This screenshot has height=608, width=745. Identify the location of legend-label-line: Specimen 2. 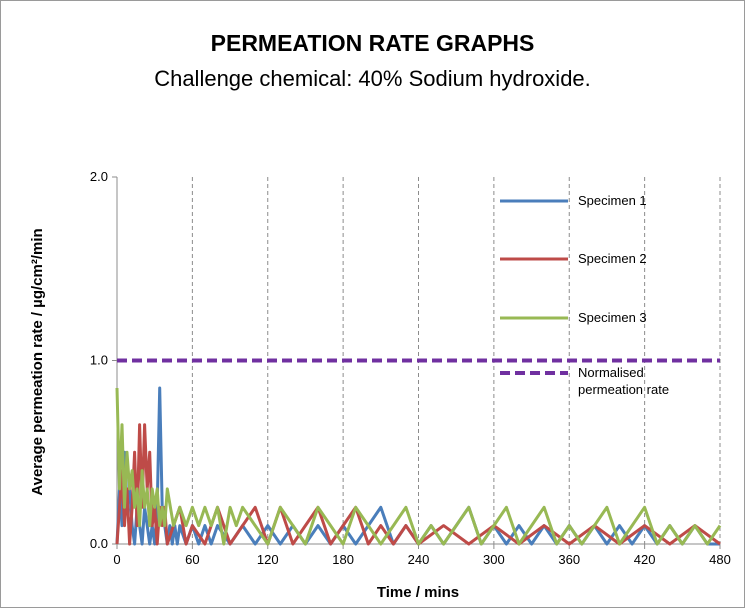
(612, 258).